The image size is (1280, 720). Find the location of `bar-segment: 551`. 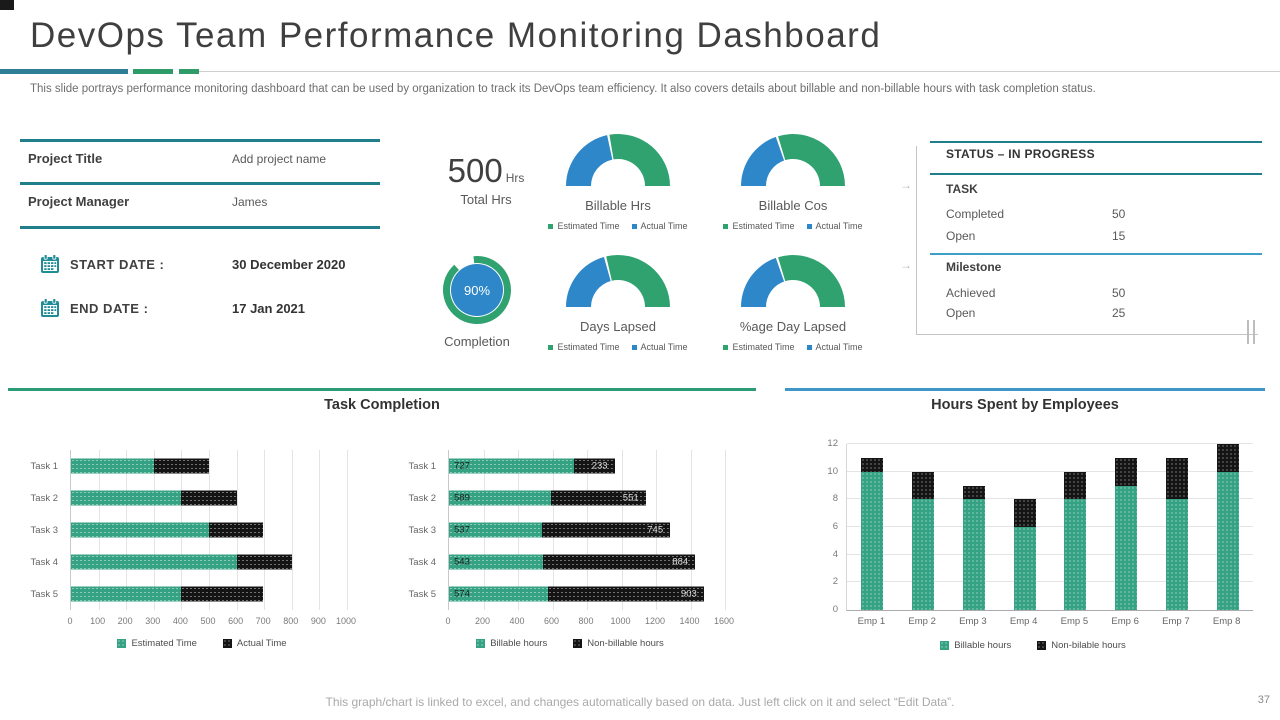

bar-segment: 551 is located at coordinates (598, 498).